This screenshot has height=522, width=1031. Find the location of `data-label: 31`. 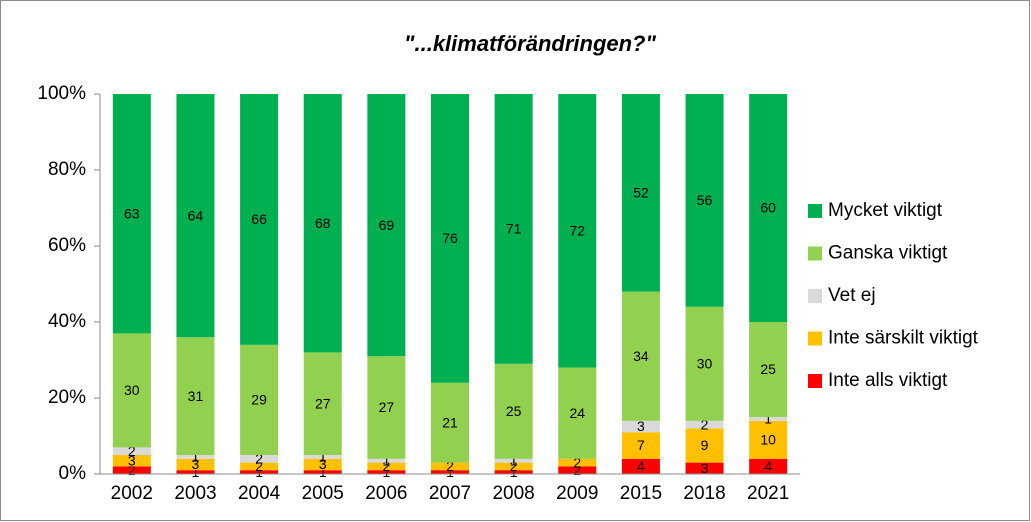

data-label: 31 is located at coordinates (196, 396).